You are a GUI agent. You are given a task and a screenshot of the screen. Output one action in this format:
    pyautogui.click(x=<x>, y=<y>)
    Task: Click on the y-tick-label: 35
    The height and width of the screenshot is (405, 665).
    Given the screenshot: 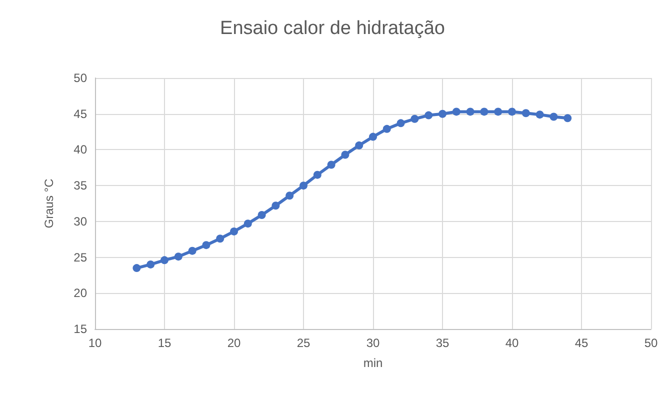 What is the action you would take?
    pyautogui.click(x=81, y=185)
    